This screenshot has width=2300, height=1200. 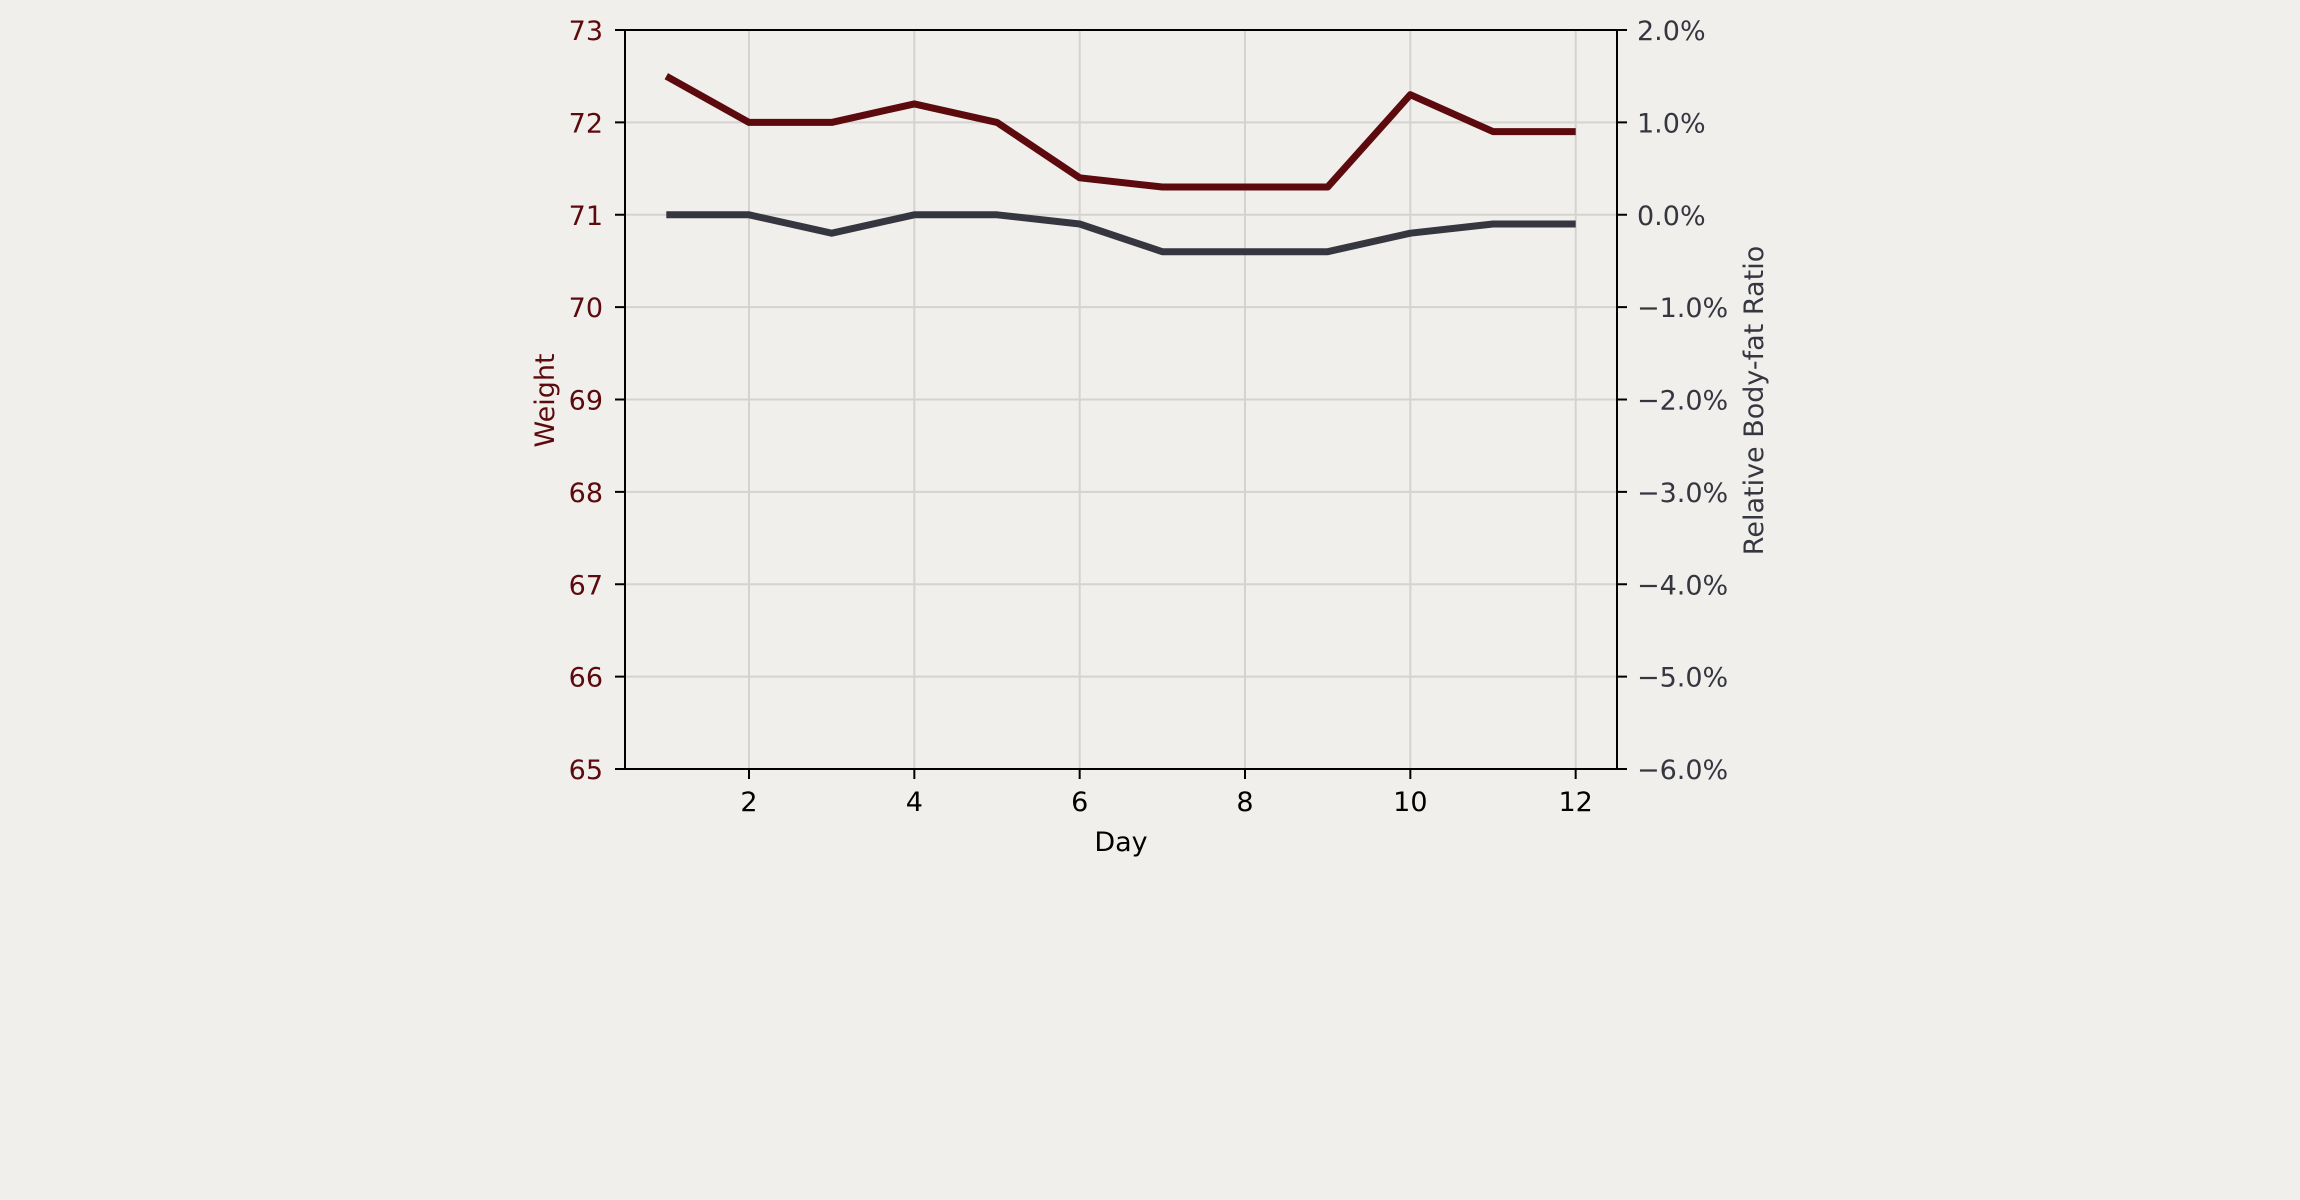 I want to click on x-axis-label: Day, so click(x=1120, y=842).